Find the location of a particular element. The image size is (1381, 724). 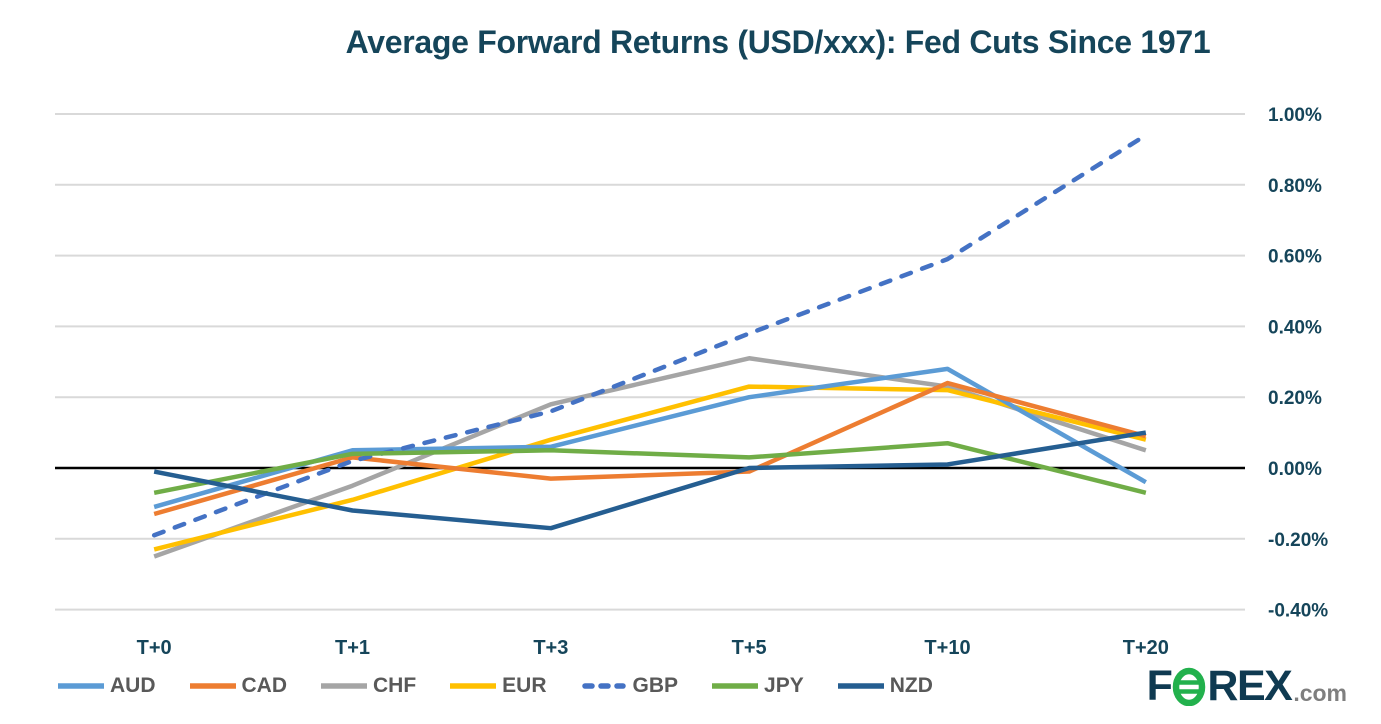

y-axis-label: 0.60% is located at coordinates (1295, 257).